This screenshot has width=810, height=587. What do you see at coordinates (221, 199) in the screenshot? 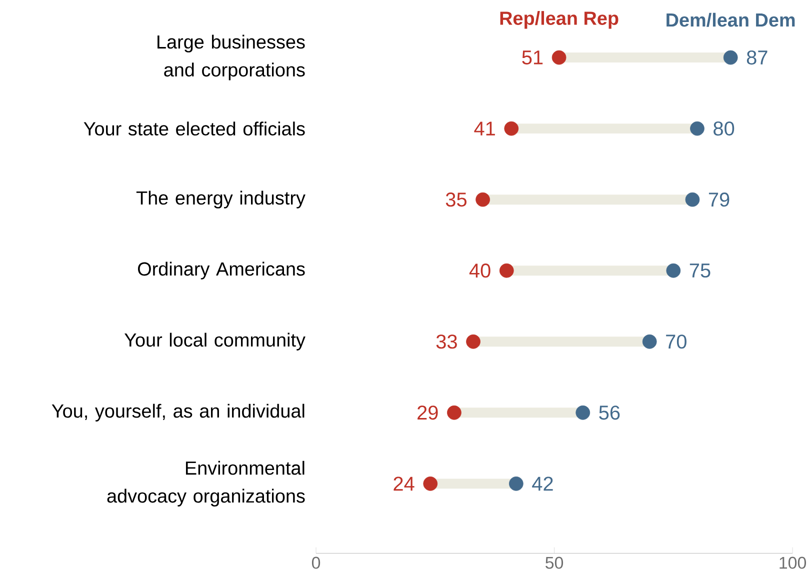
I see `y-tick-label: The energy industry` at bounding box center [221, 199].